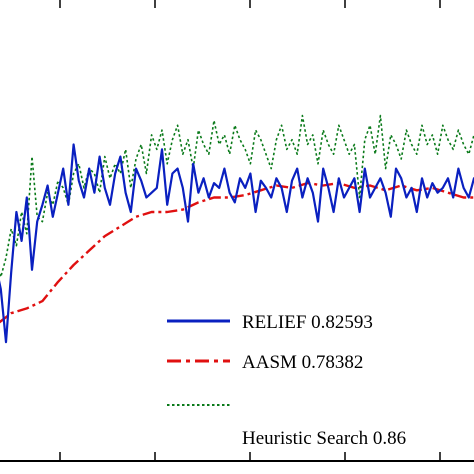 The width and height of the screenshot is (474, 474). Describe the element at coordinates (302, 362) in the screenshot. I see `legend-label-aasm: AASM 0.78382` at that location.